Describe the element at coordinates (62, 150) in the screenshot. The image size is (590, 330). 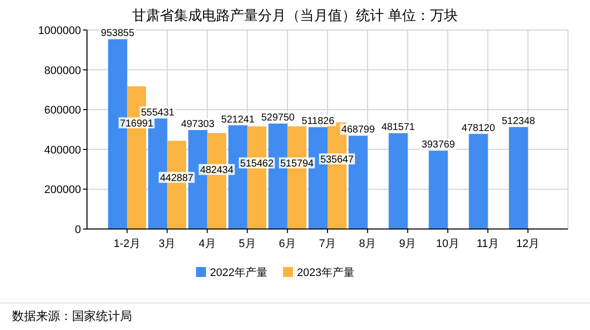
I see `y-tick-label: 400000` at that location.